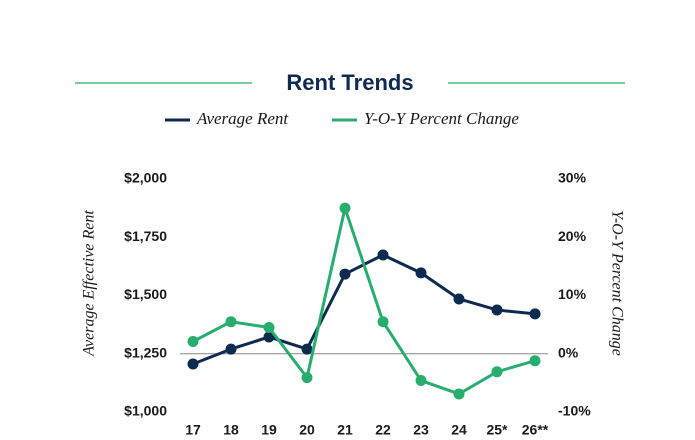 The width and height of the screenshot is (695, 440). Describe the element at coordinates (345, 430) in the screenshot. I see `x-tick-label: 21` at that location.